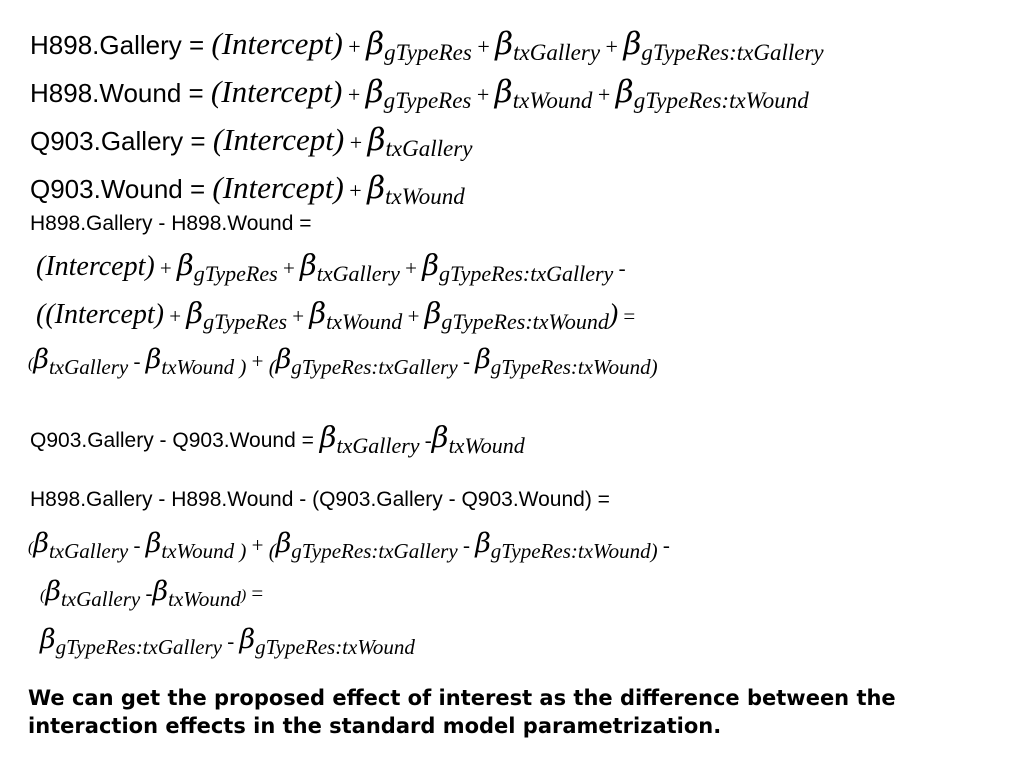  What do you see at coordinates (243, 595) in the screenshot?
I see `equation-term: )` at bounding box center [243, 595].